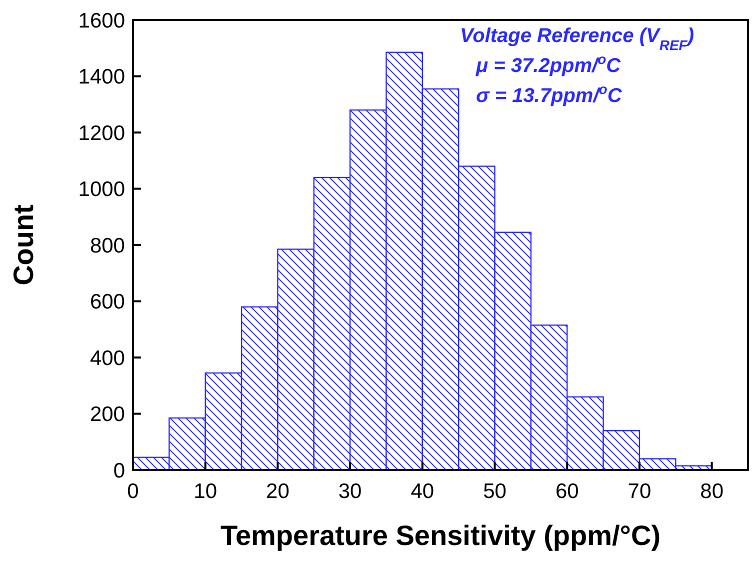  I want to click on y-tick-label: 1600, so click(101, 20).